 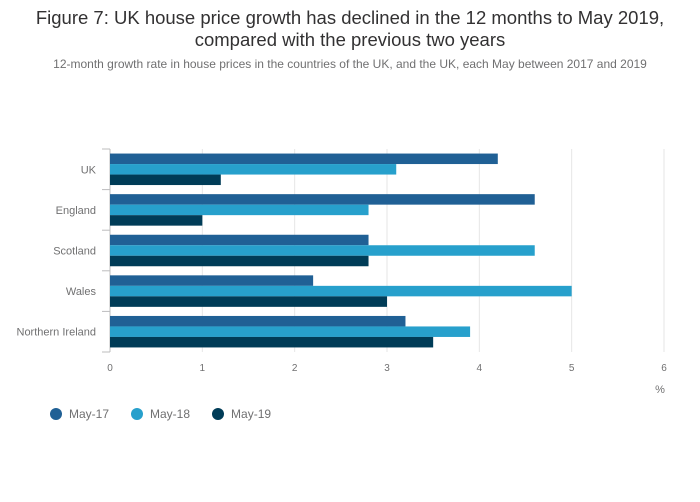 I want to click on bar-May-17-uk, so click(x=304, y=159).